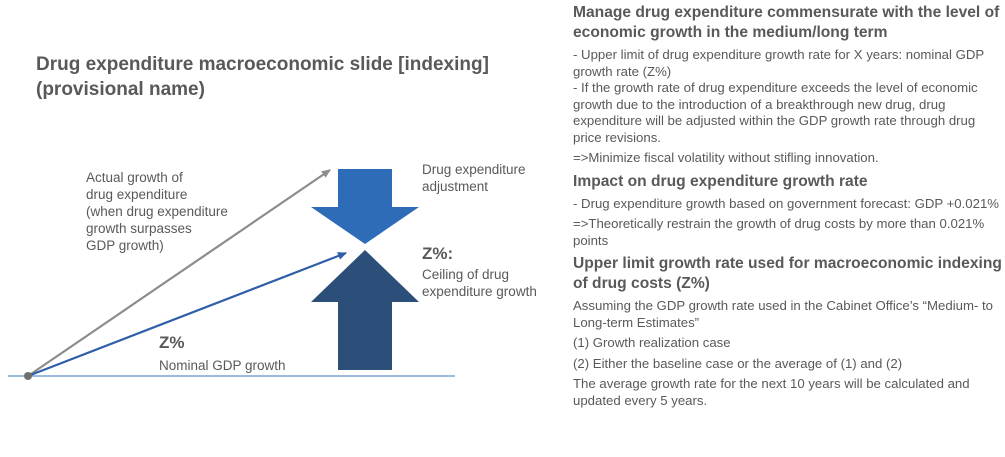 The width and height of the screenshot is (1005, 457). Describe the element at coordinates (365, 206) in the screenshot. I see `adjustment-down-arrow` at that location.